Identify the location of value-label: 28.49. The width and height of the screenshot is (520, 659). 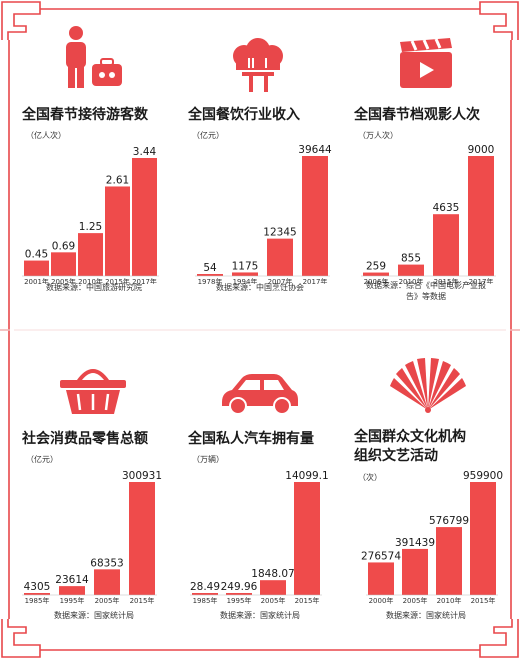
(205, 587).